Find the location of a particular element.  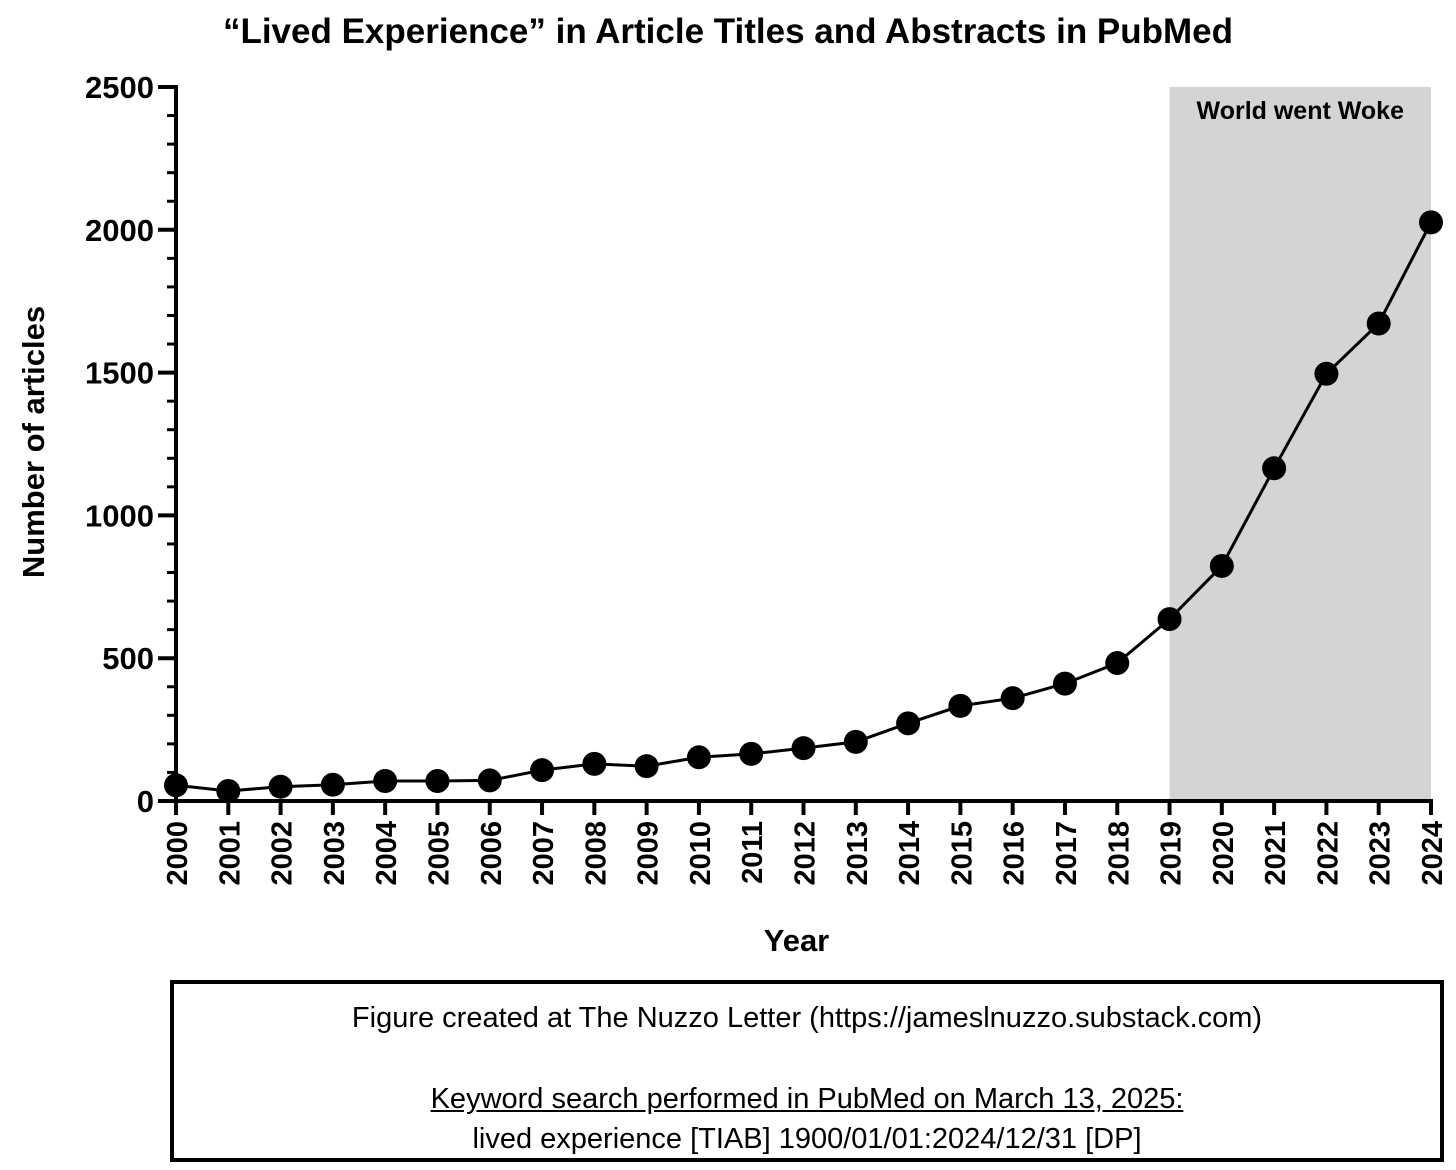

x-tick-label: 2021 is located at coordinates (1276, 853).